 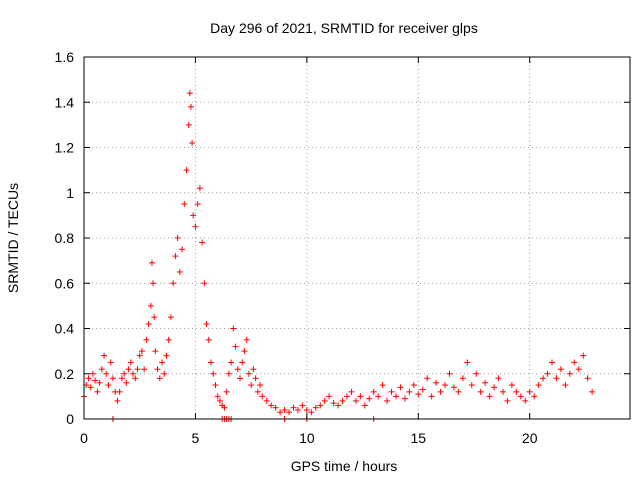 What do you see at coordinates (418, 438) in the screenshot?
I see `x-tick-label: 15` at bounding box center [418, 438].